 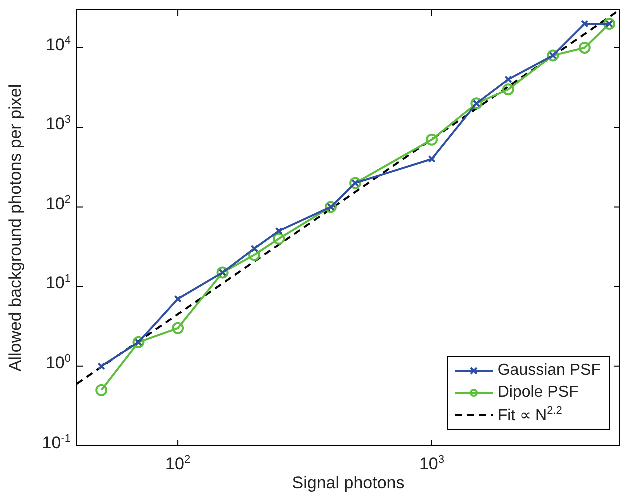 What do you see at coordinates (58, 45) in the screenshot?
I see `y-tick-label: 10$^{4}$` at bounding box center [58, 45].